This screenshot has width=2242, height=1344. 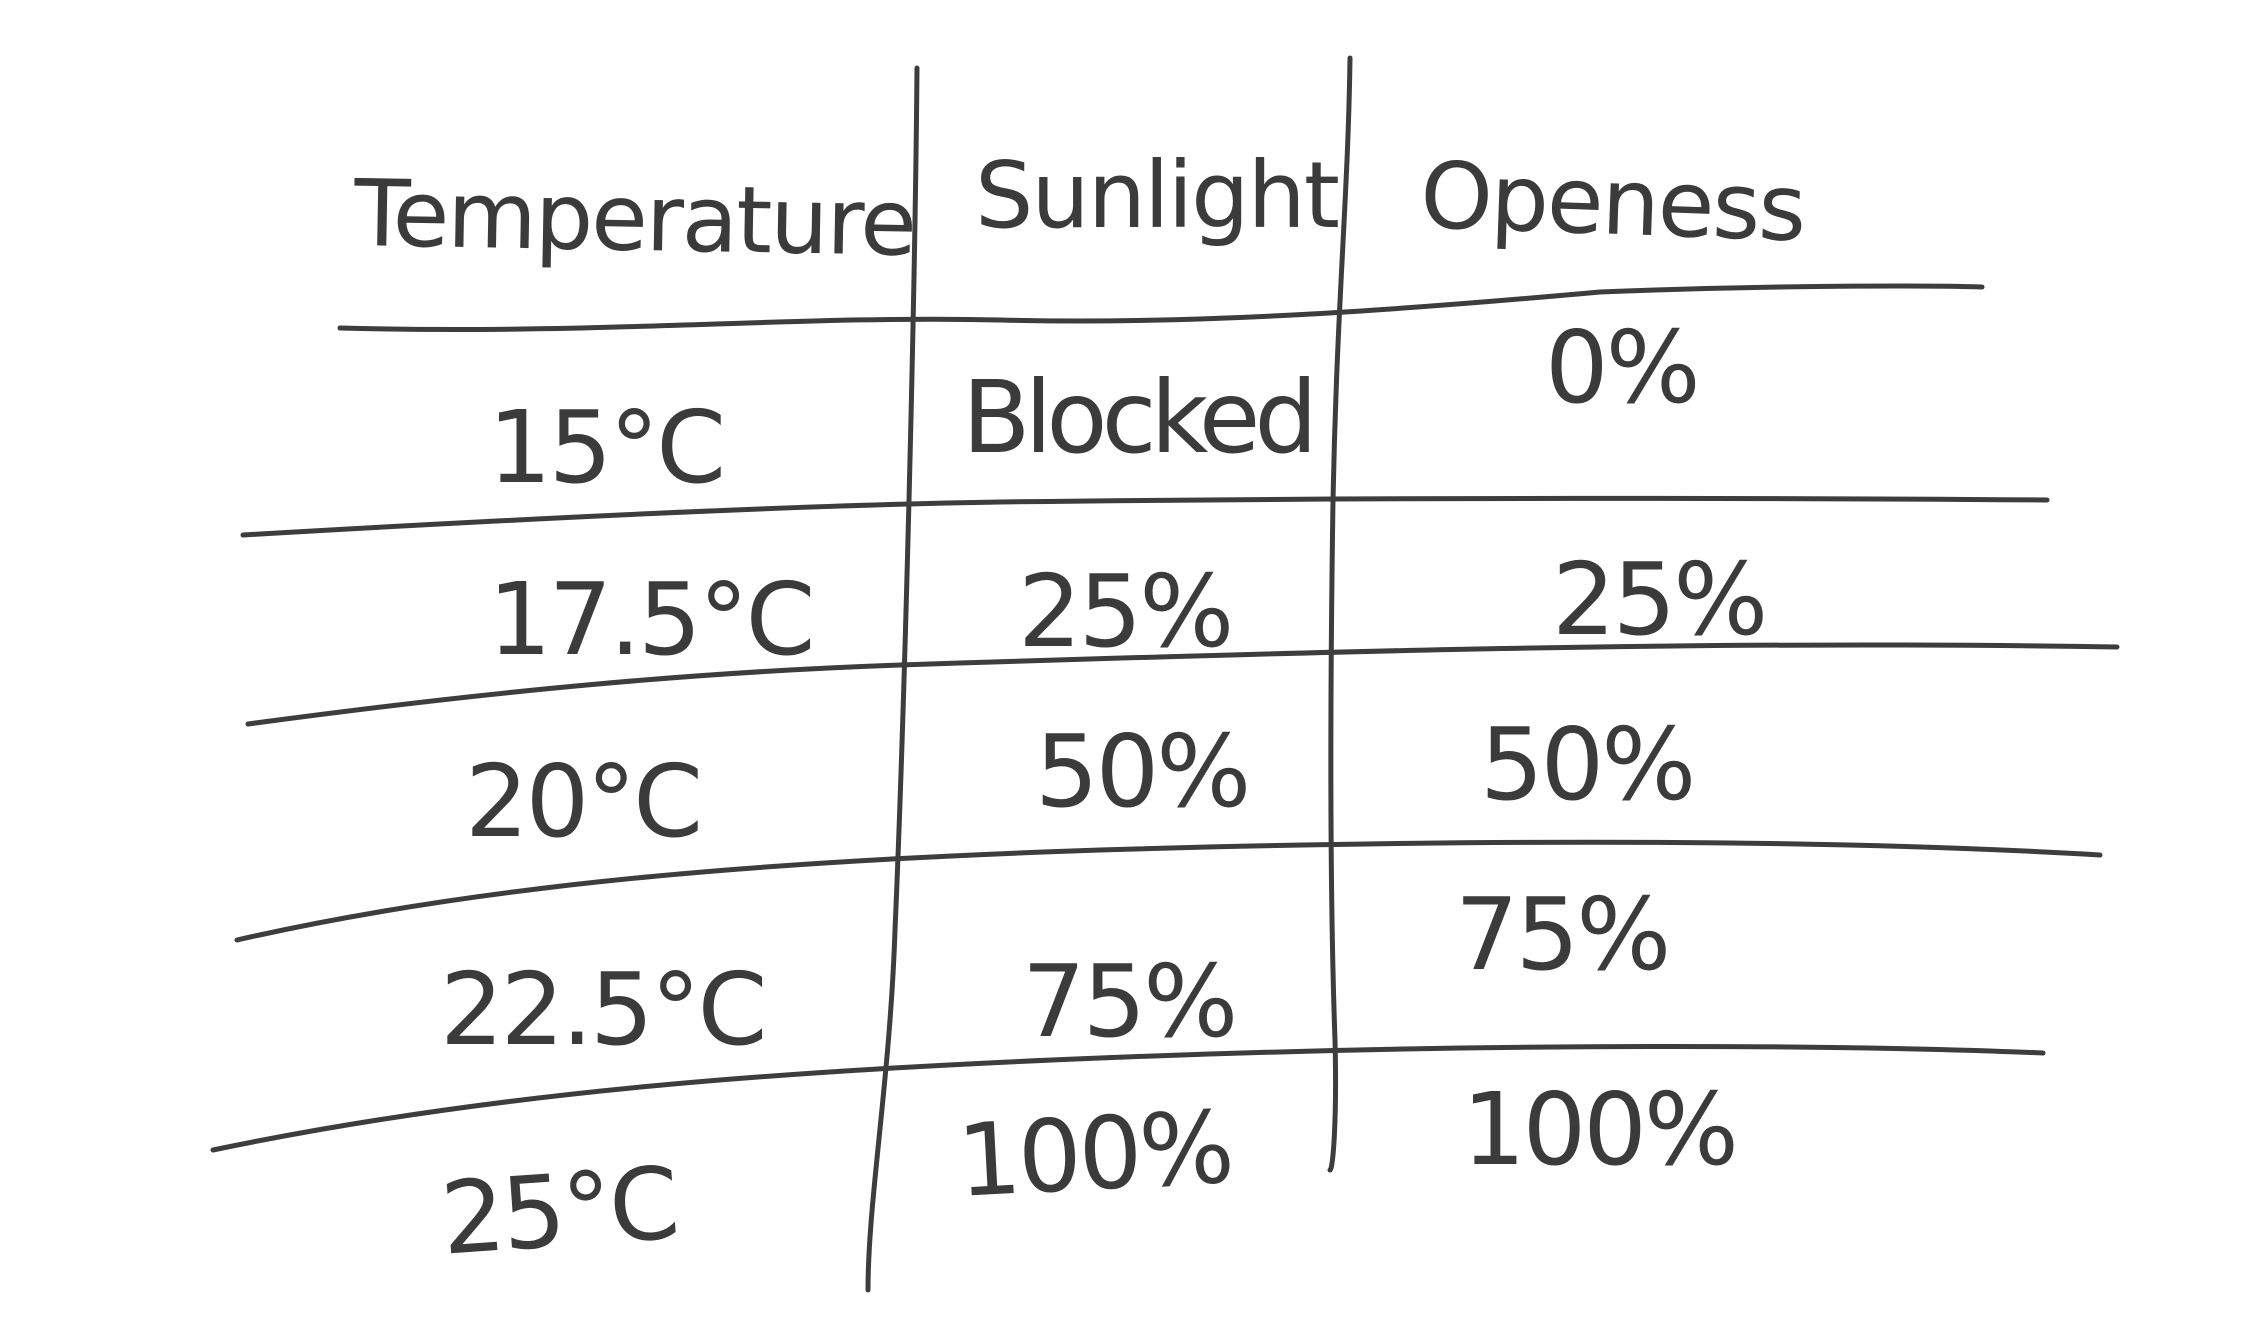 What do you see at coordinates (1157, 195) in the screenshot?
I see `header-sunlight: Sunlight` at bounding box center [1157, 195].